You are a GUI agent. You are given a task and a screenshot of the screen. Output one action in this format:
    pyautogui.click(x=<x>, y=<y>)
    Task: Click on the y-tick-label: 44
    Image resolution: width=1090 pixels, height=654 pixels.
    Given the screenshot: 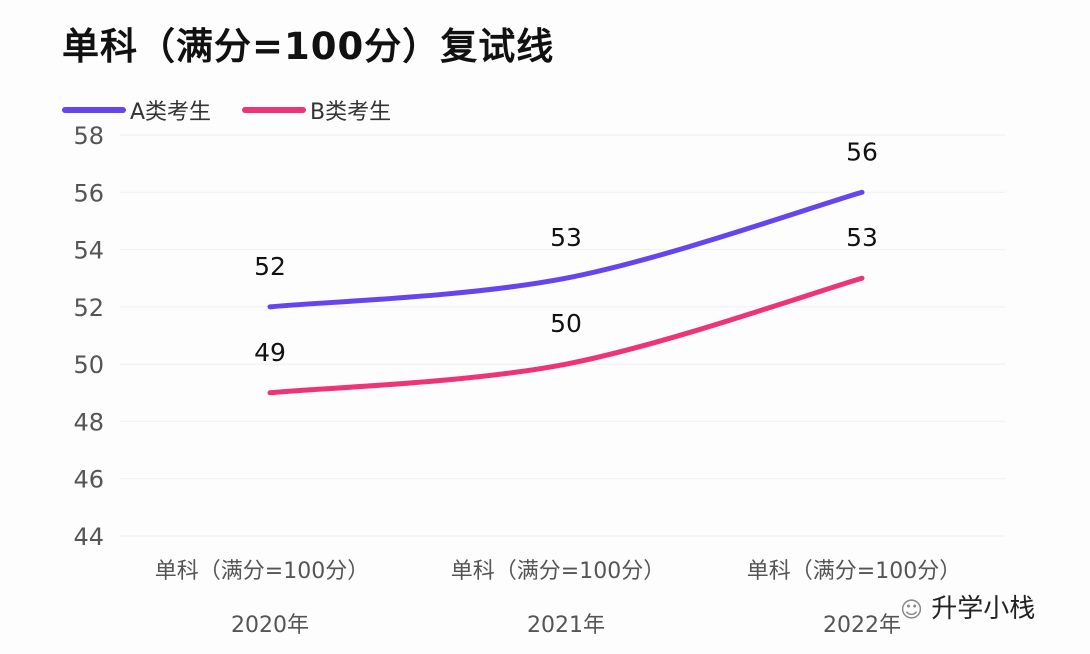 What is the action you would take?
    pyautogui.click(x=88, y=537)
    